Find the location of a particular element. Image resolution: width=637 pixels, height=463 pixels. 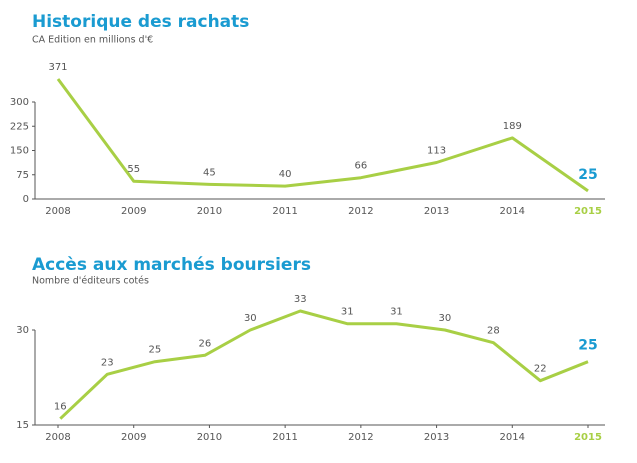

y-tick-label: 150 is located at coordinates (19, 151).